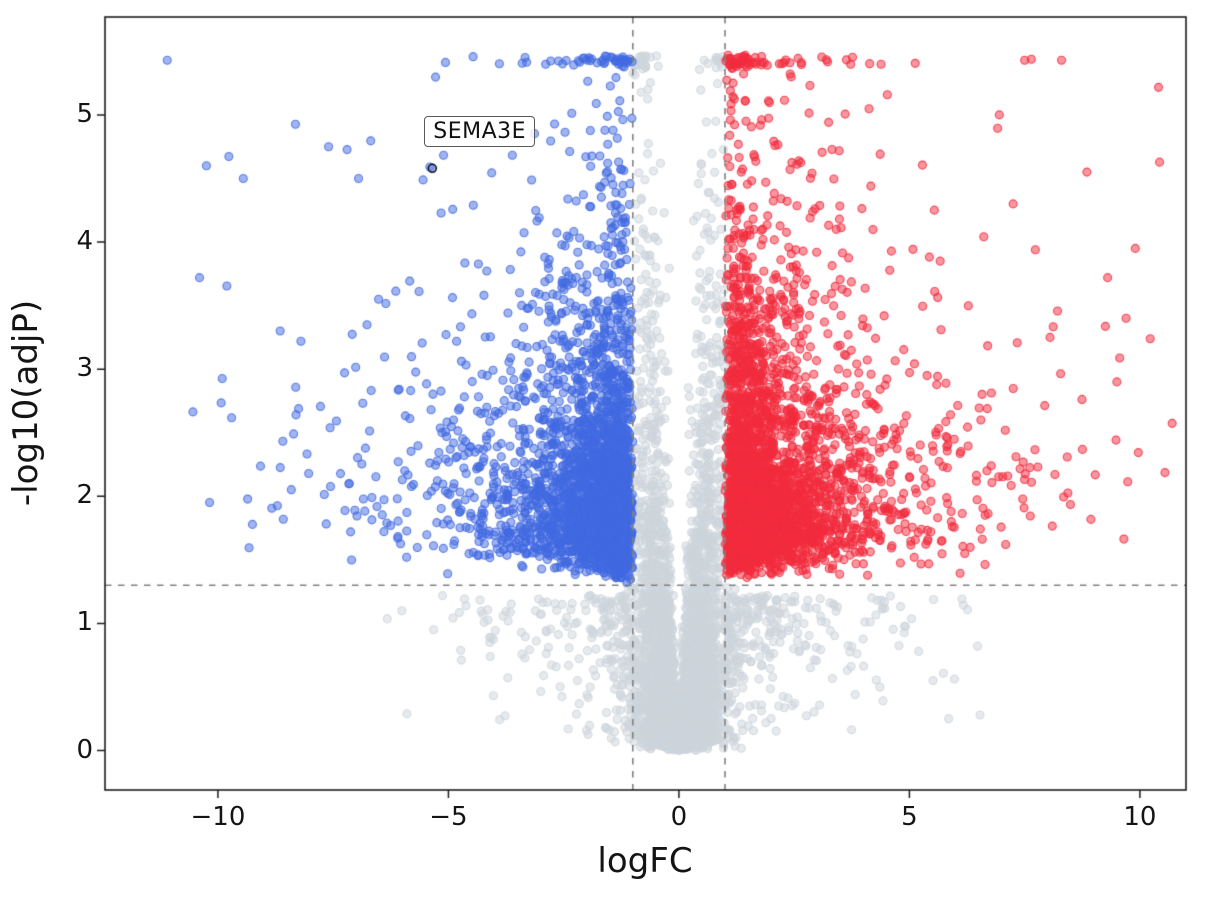 This screenshot has height=906, width=1211. What do you see at coordinates (84, 241) in the screenshot?
I see `y-tick-label: 4` at bounding box center [84, 241].